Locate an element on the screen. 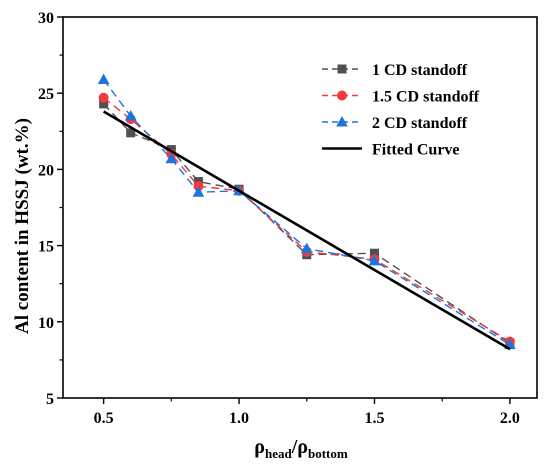 This screenshot has width=550, height=467. y-tick-label-5: 30 is located at coordinates (46, 18).